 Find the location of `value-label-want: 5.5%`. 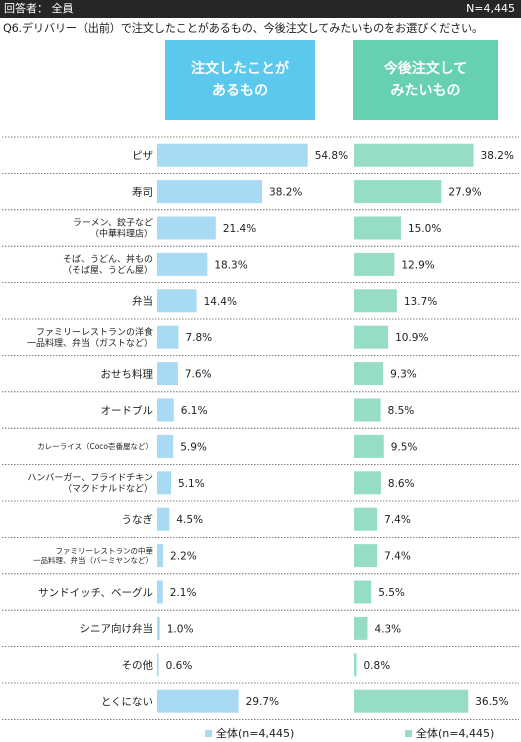

value-label-want: 5.5% is located at coordinates (391, 593).